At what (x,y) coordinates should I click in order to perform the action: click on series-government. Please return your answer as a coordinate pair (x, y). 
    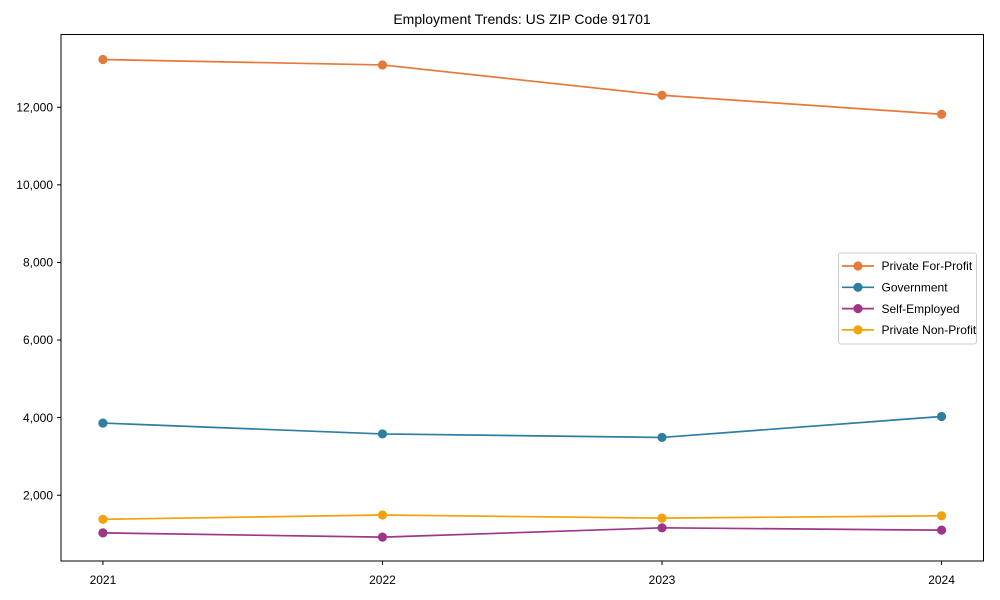
    Looking at the image, I should click on (522, 427).